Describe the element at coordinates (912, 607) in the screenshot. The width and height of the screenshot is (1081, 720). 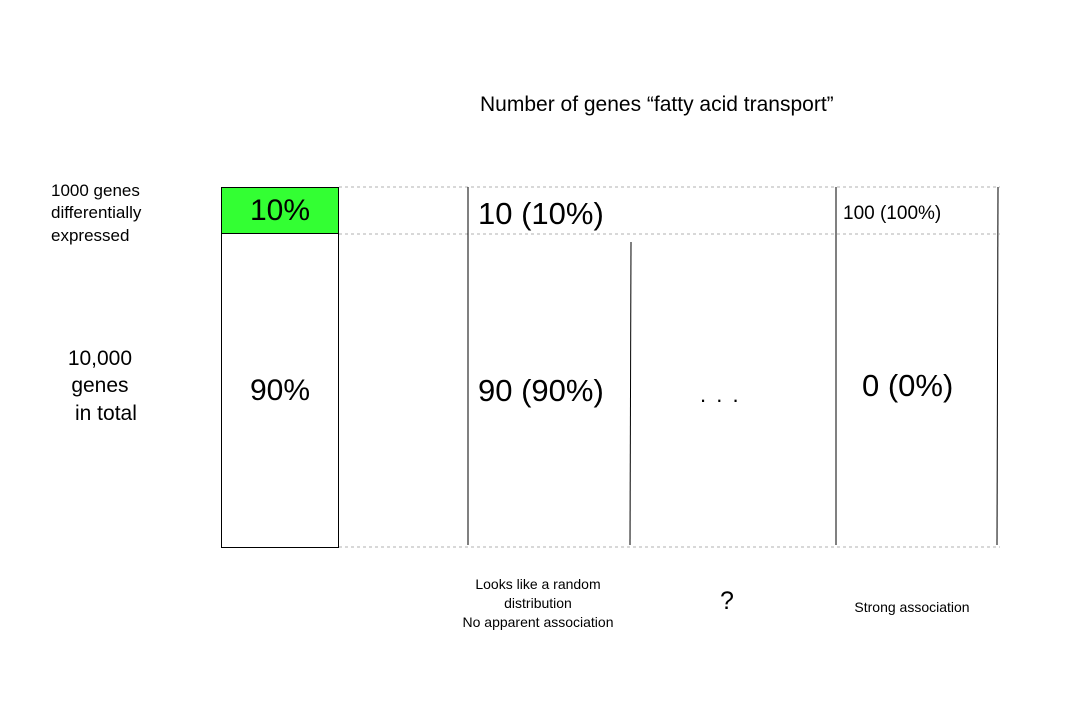
I see `strong-caption: Strong association` at that location.